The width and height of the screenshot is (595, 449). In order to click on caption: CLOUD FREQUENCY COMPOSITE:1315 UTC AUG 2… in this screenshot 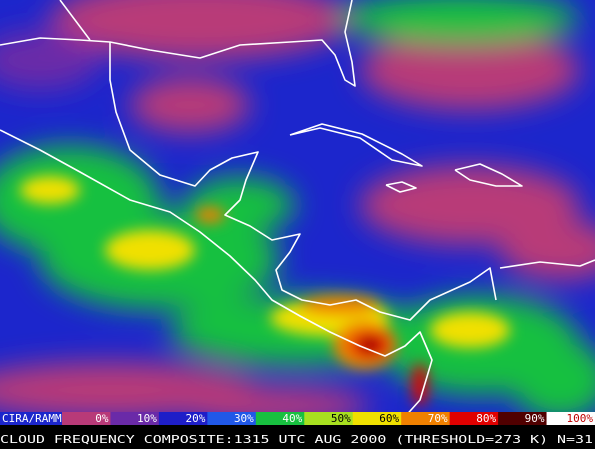, I will do `click(296, 439)`.